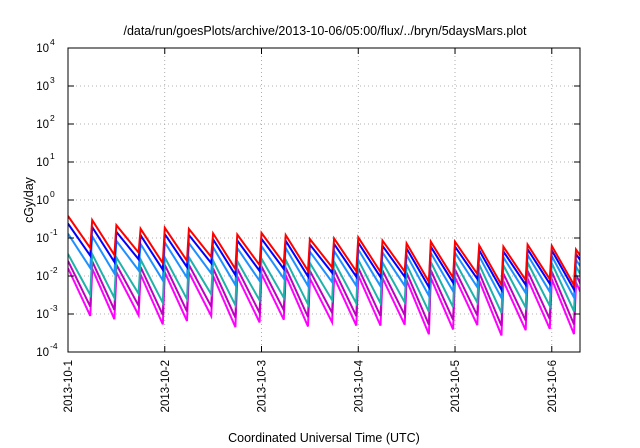 Image resolution: width=640 pixels, height=448 pixels. I want to click on y-tick-label: 10⁻², so click(47, 274).